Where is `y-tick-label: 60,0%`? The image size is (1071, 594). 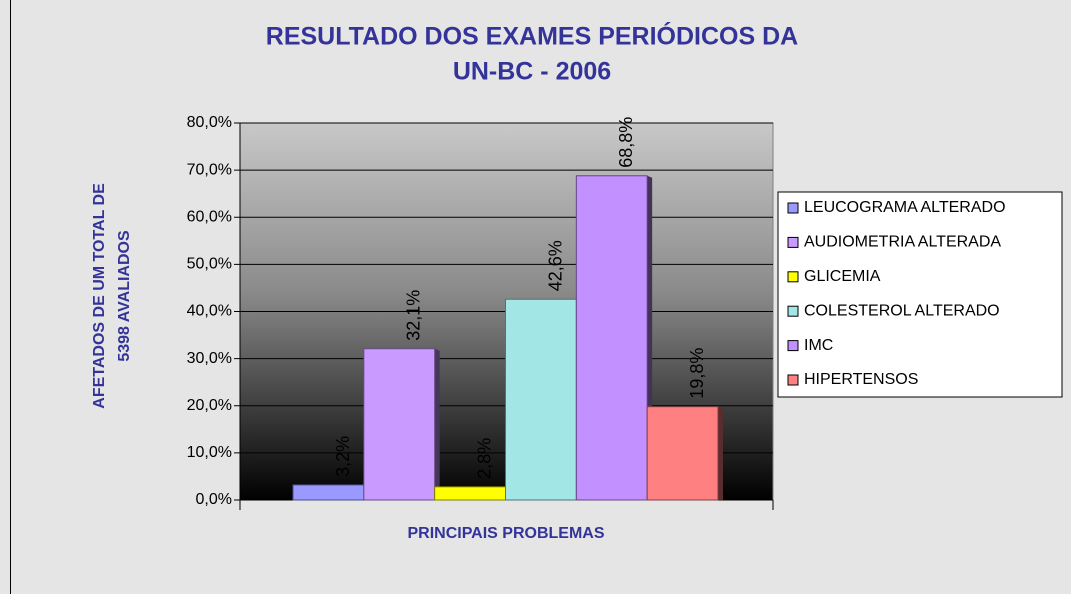
y-tick-label: 60,0% is located at coordinates (209, 216).